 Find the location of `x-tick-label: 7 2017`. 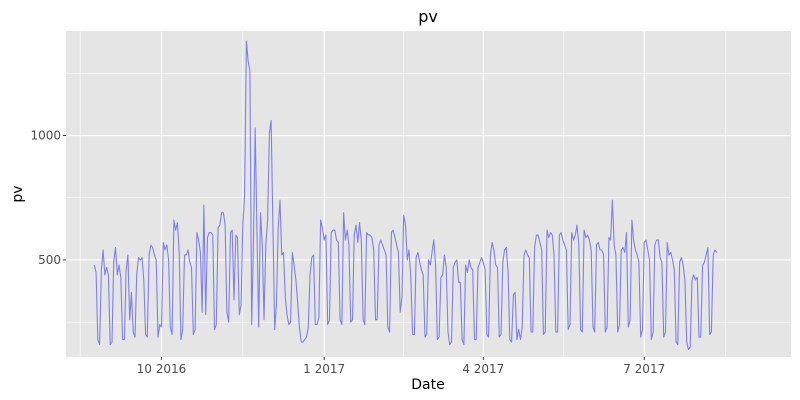

x-tick-label: 7 2017 is located at coordinates (644, 369).